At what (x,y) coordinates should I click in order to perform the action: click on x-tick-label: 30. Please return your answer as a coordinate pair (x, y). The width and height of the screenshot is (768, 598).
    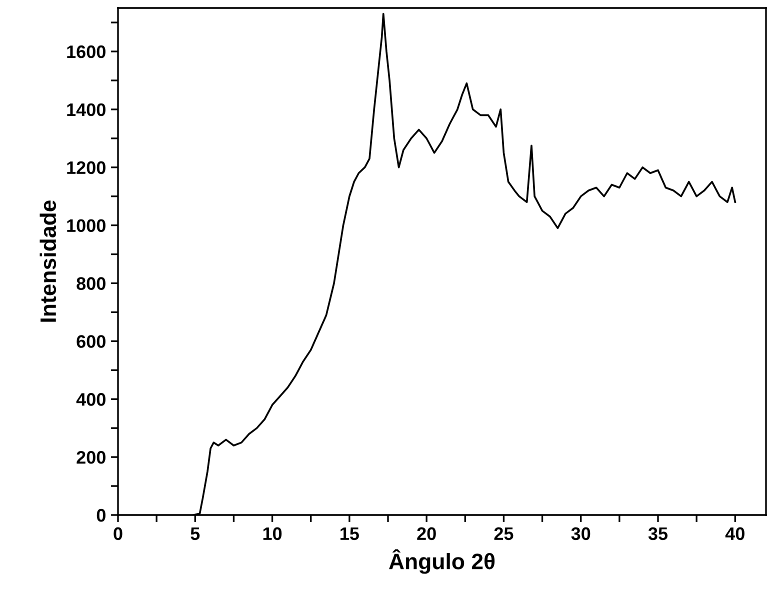
    Looking at the image, I should click on (580, 533).